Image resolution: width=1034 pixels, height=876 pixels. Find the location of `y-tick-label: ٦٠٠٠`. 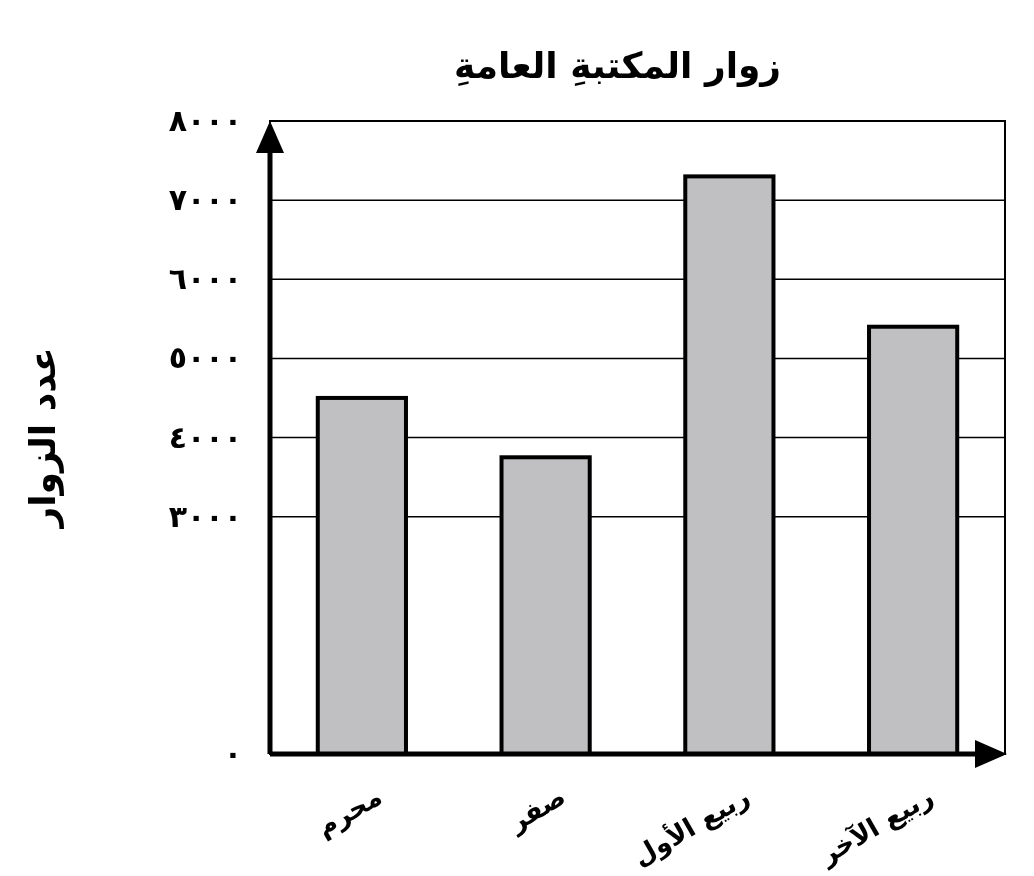

y-tick-label: ٦٠٠٠ is located at coordinates (205, 279).